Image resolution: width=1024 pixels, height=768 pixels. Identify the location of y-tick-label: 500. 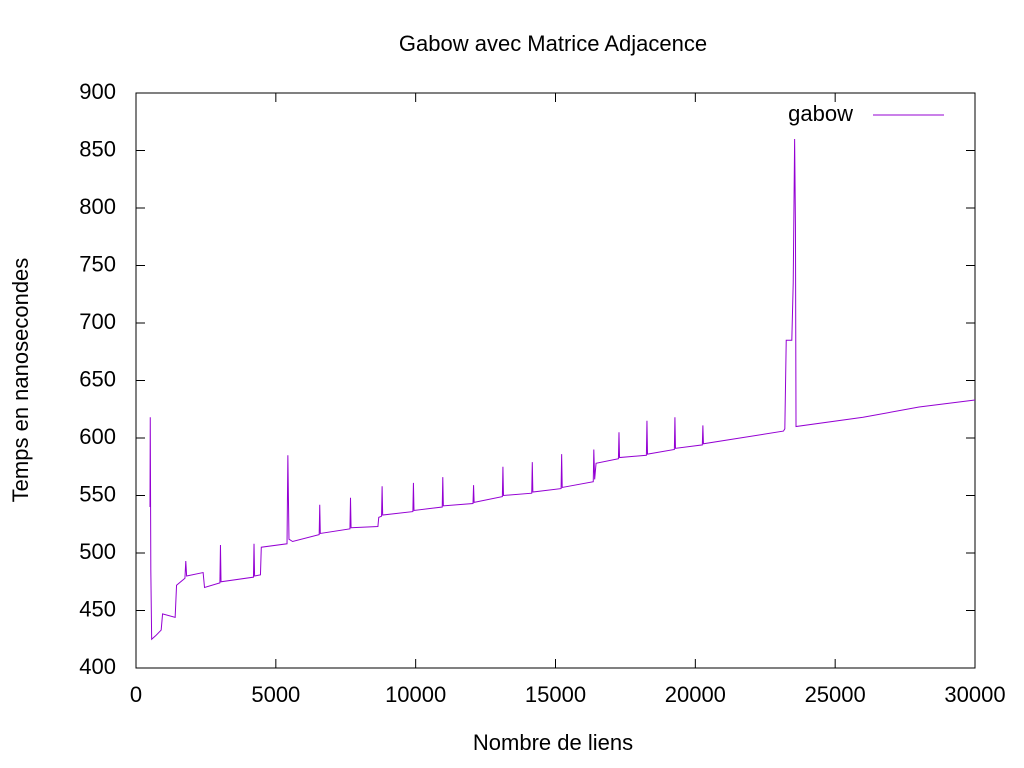
(97, 551).